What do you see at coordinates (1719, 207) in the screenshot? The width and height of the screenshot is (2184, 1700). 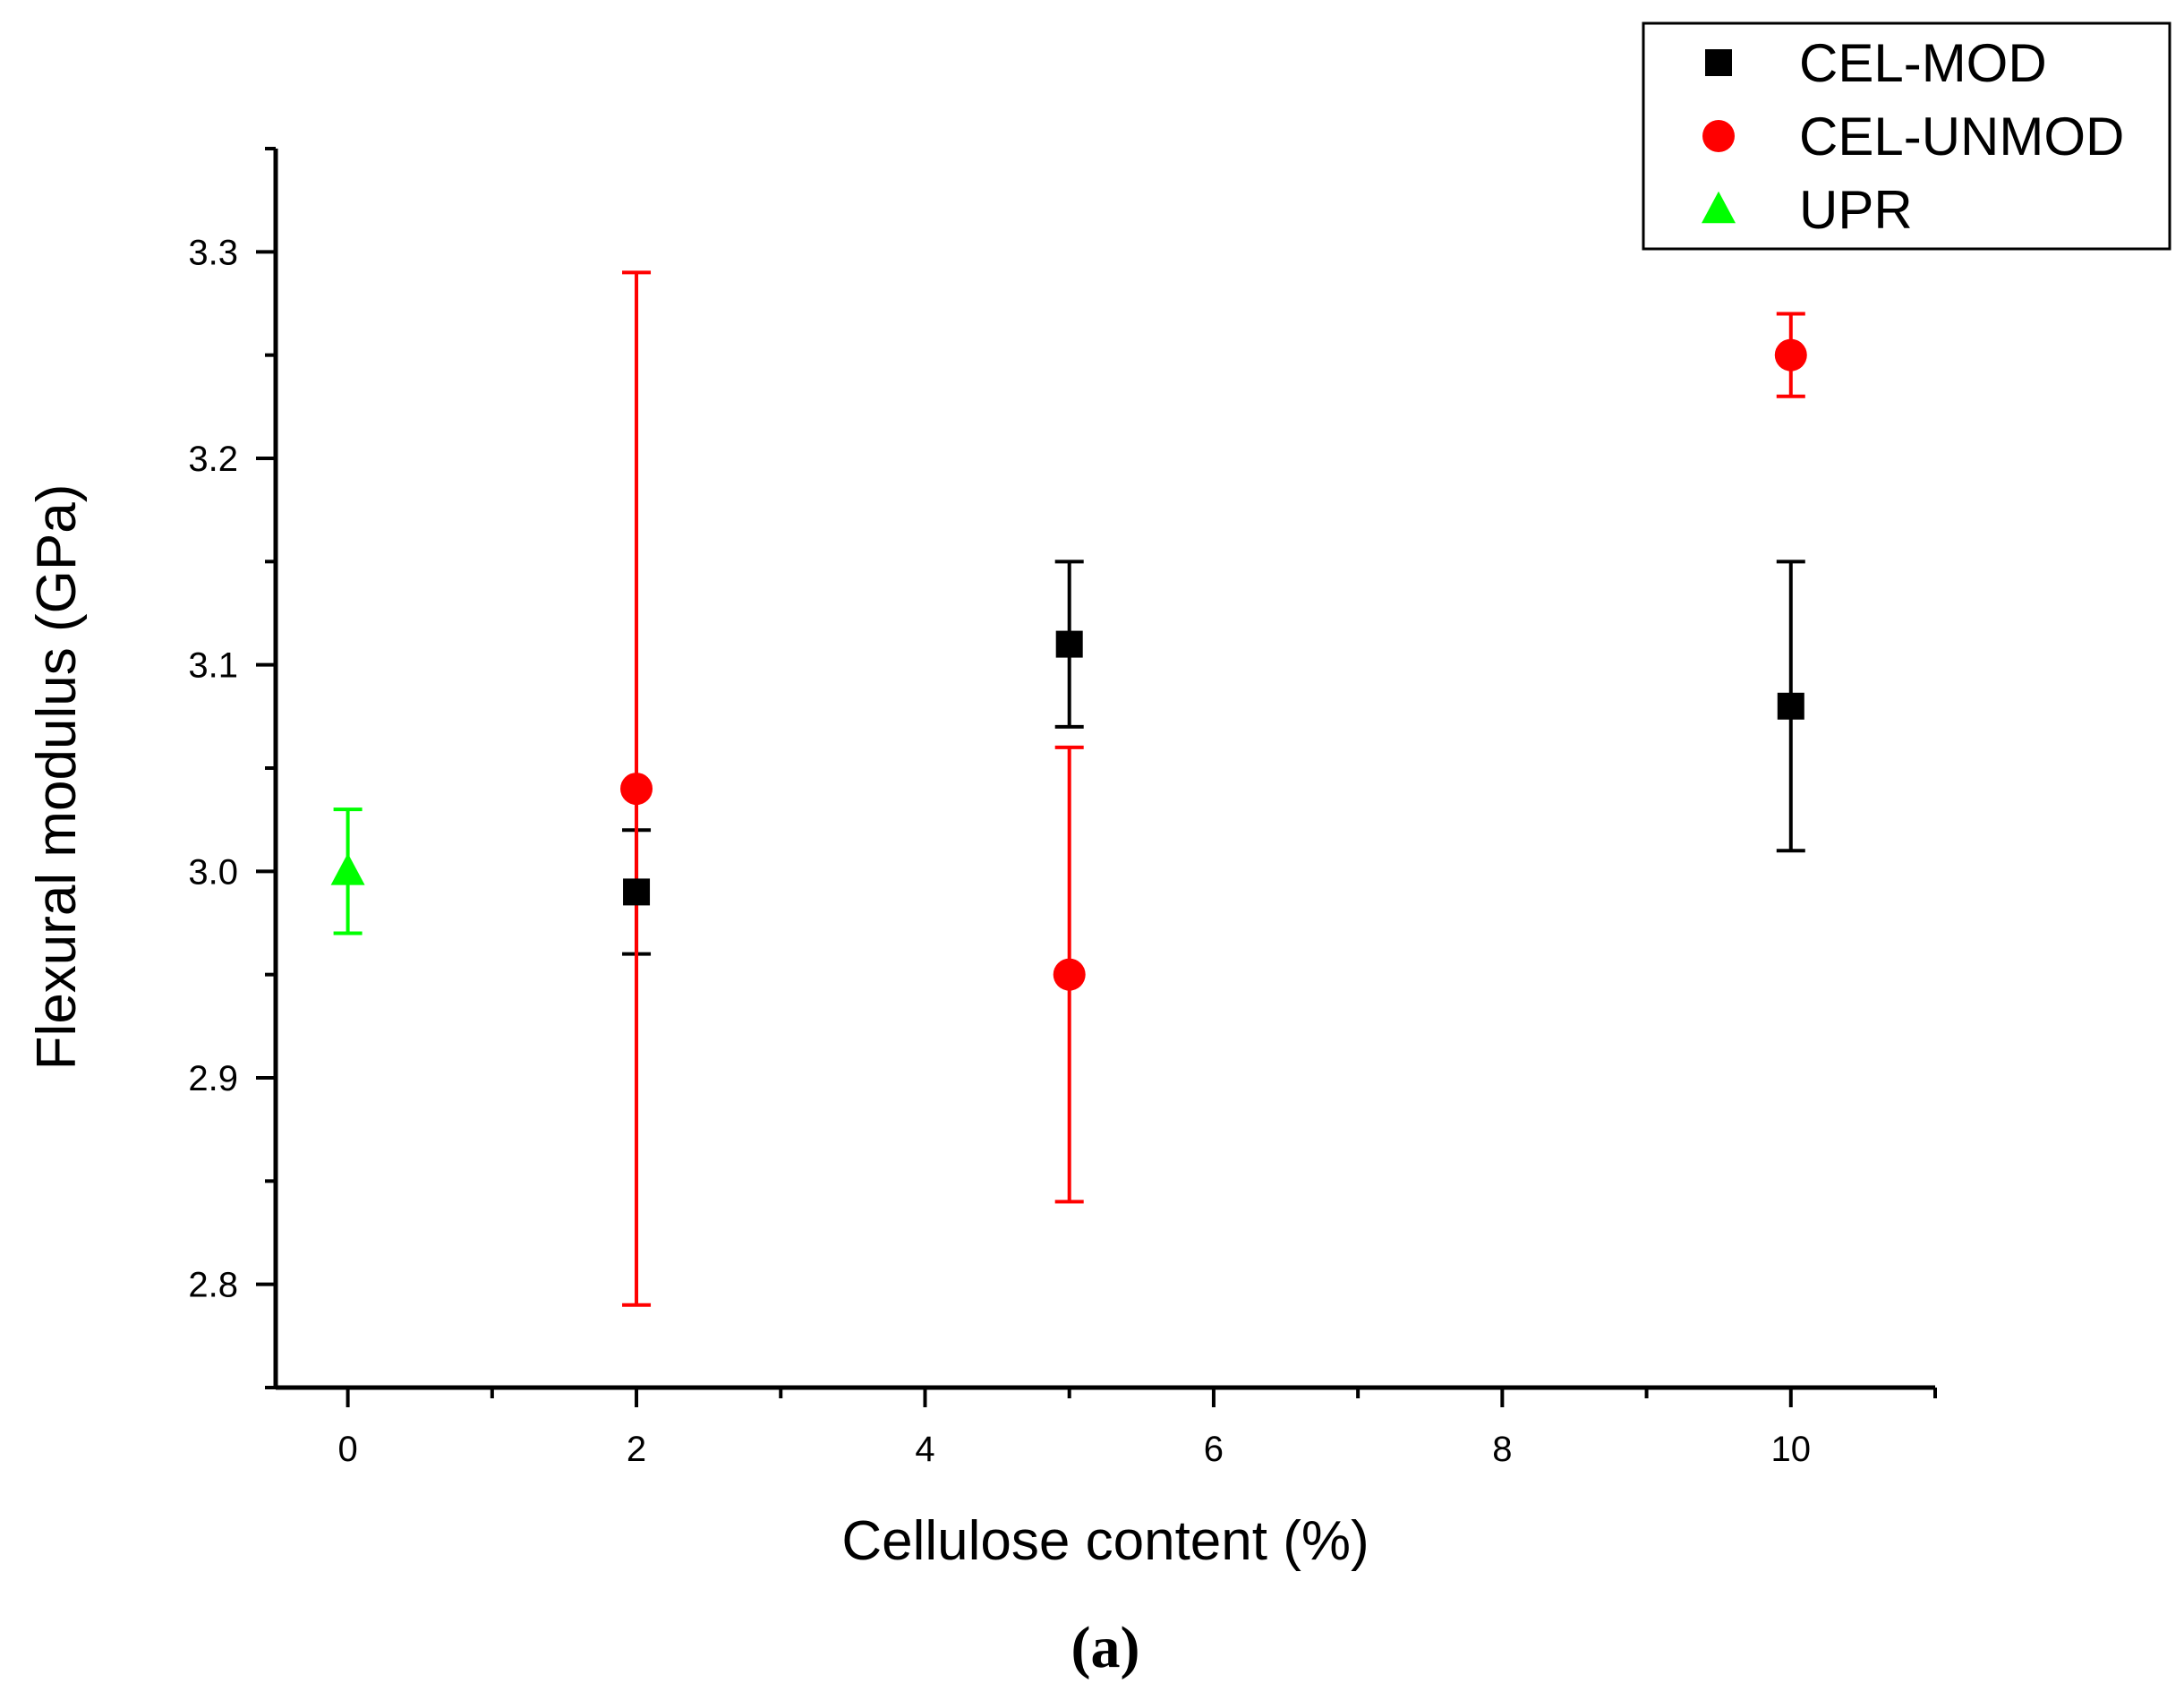 I see `legend-marker-upr` at bounding box center [1719, 207].